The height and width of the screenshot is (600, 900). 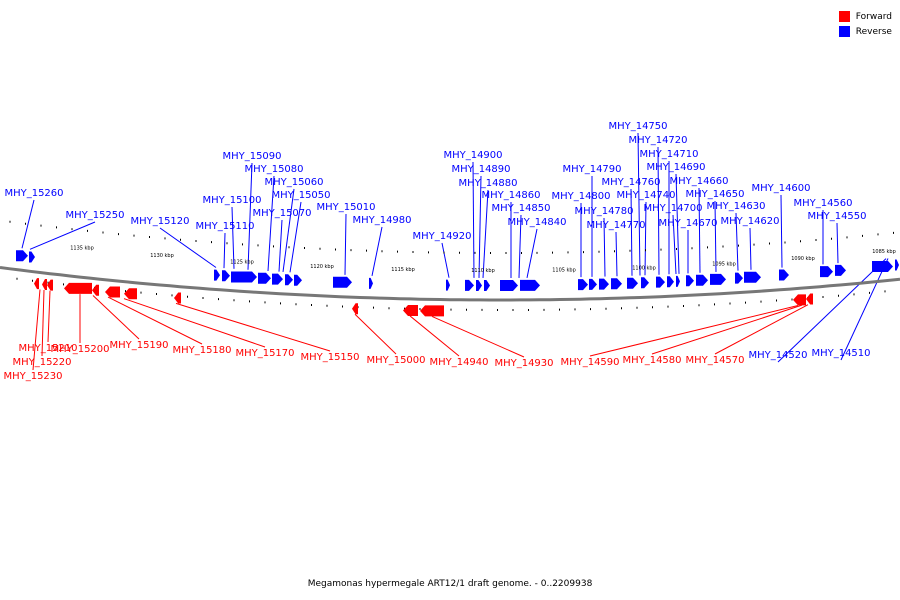 What do you see at coordinates (714, 360) in the screenshot?
I see `forward-gene-label: MHY_14570` at bounding box center [714, 360].